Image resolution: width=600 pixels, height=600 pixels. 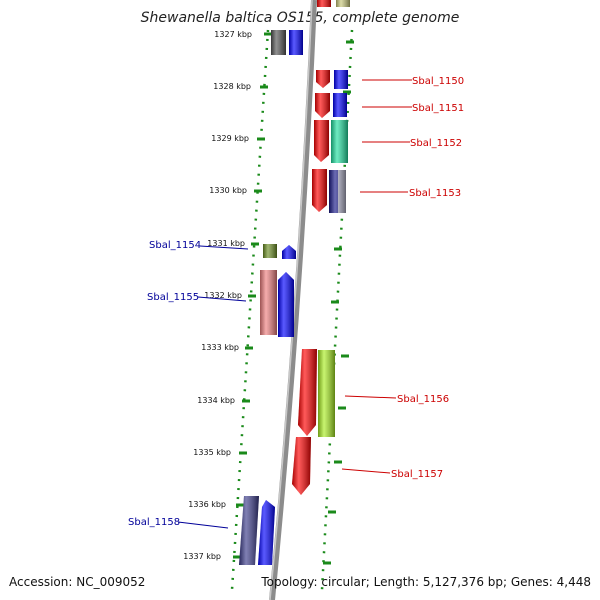 I want to click on gene-label: Sbal_1156, so click(x=423, y=399).